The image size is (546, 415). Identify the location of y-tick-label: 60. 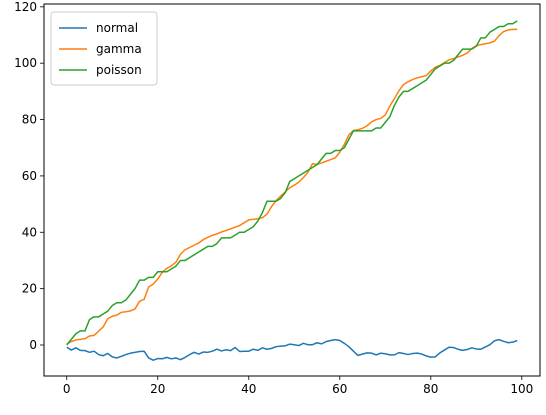
(29, 176).